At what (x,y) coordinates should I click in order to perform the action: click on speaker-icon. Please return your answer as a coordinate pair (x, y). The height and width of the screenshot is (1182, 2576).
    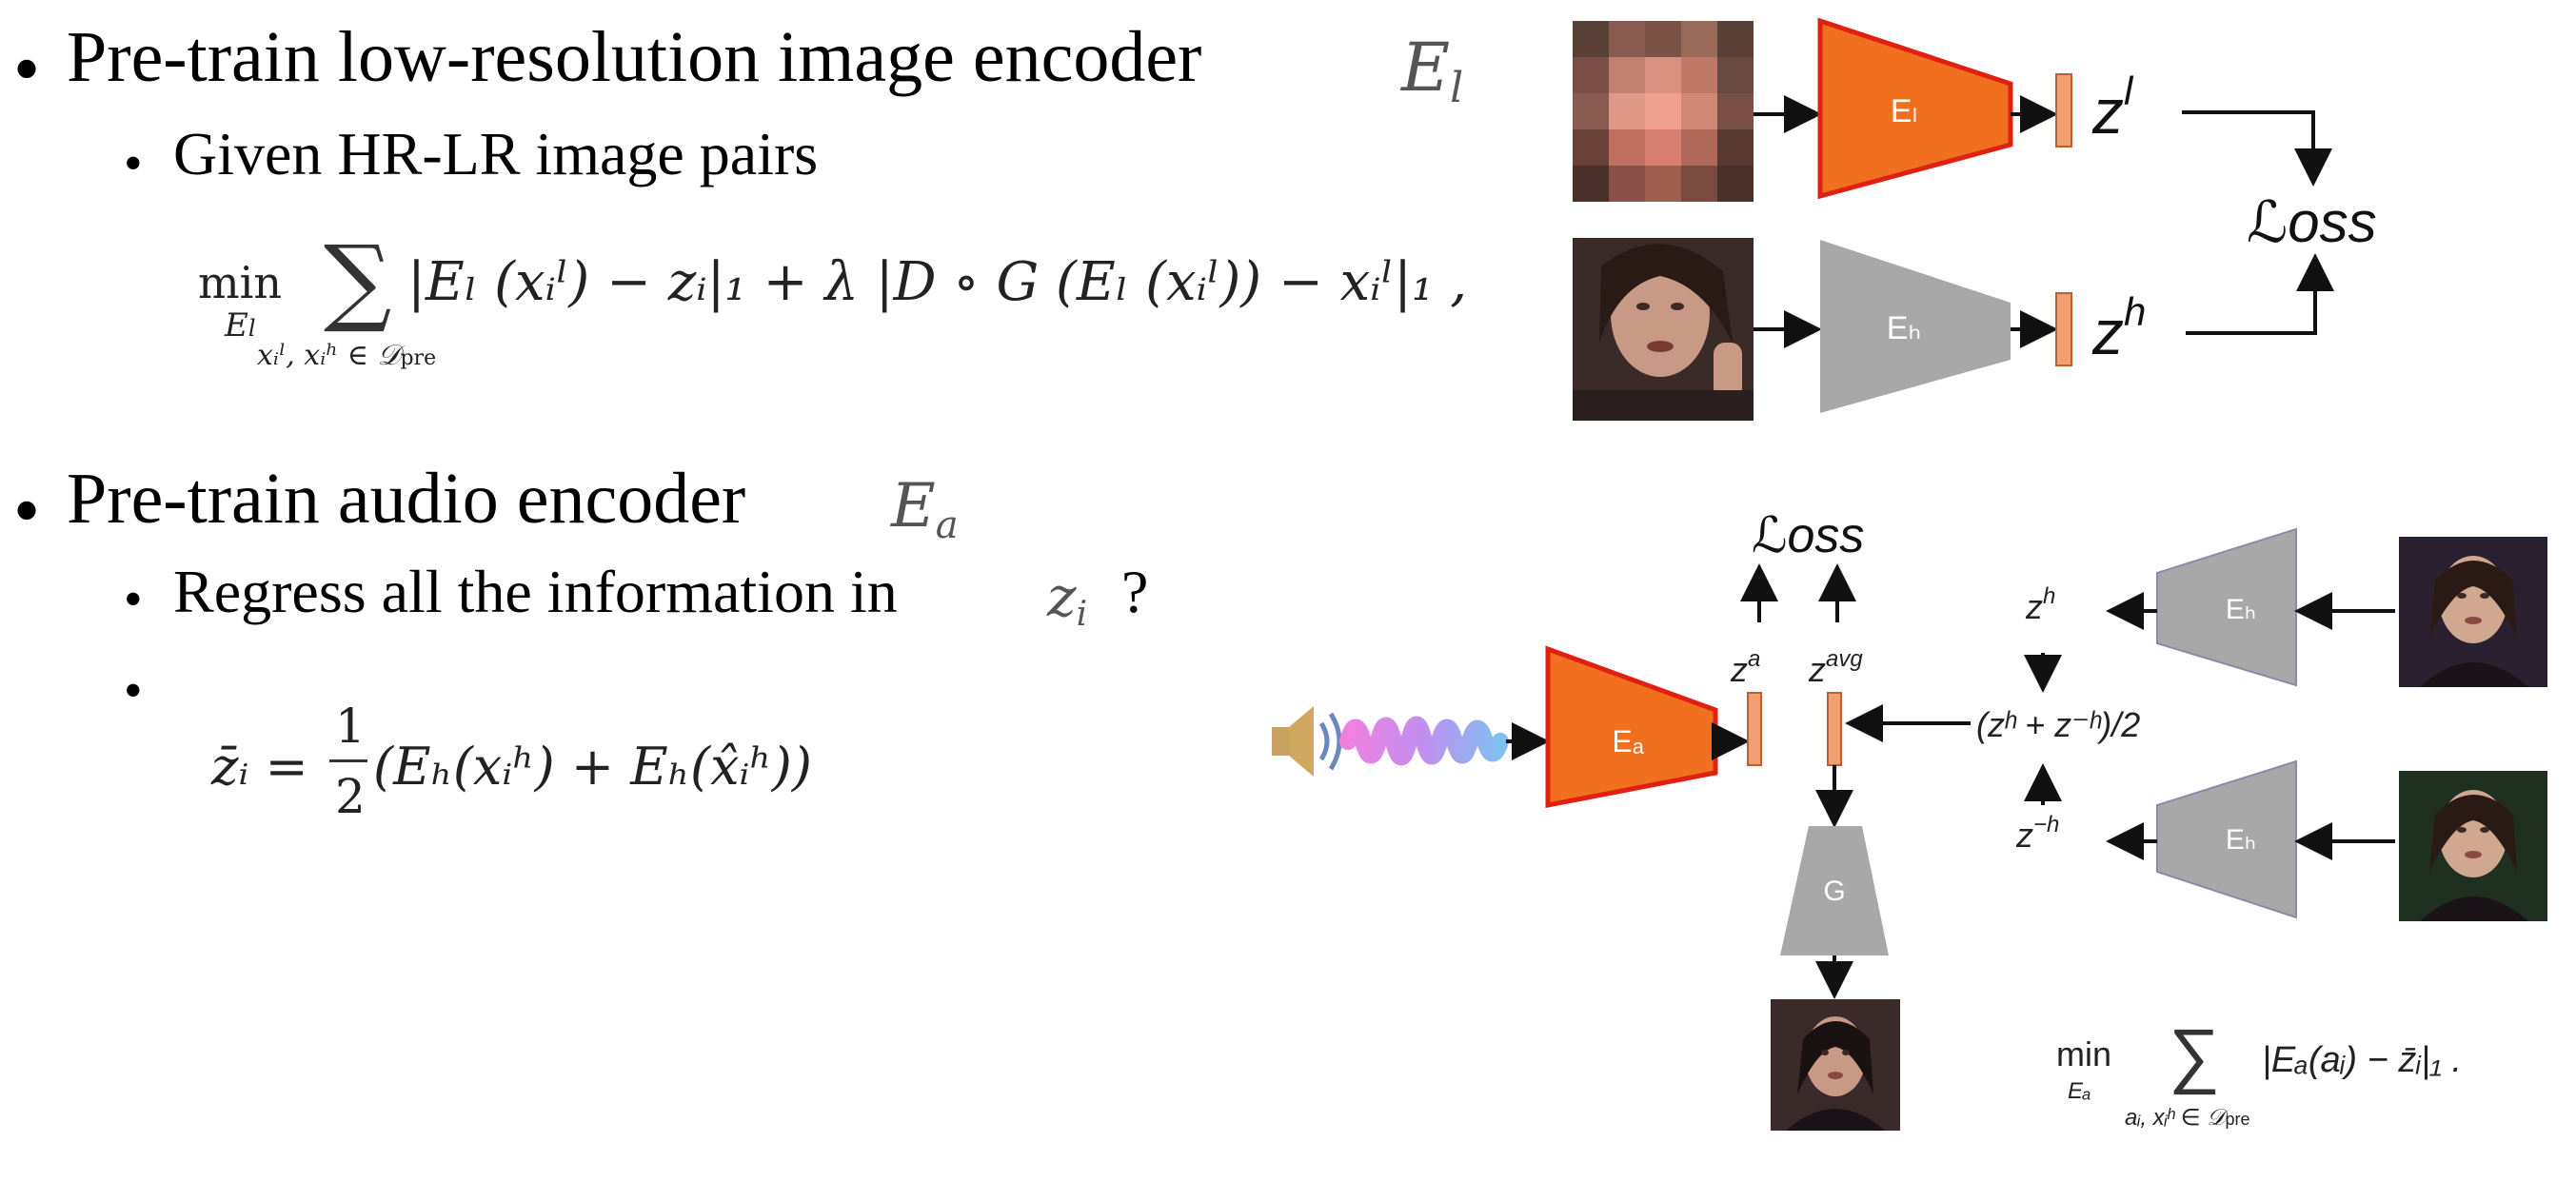
    Looking at the image, I should click on (1307, 741).